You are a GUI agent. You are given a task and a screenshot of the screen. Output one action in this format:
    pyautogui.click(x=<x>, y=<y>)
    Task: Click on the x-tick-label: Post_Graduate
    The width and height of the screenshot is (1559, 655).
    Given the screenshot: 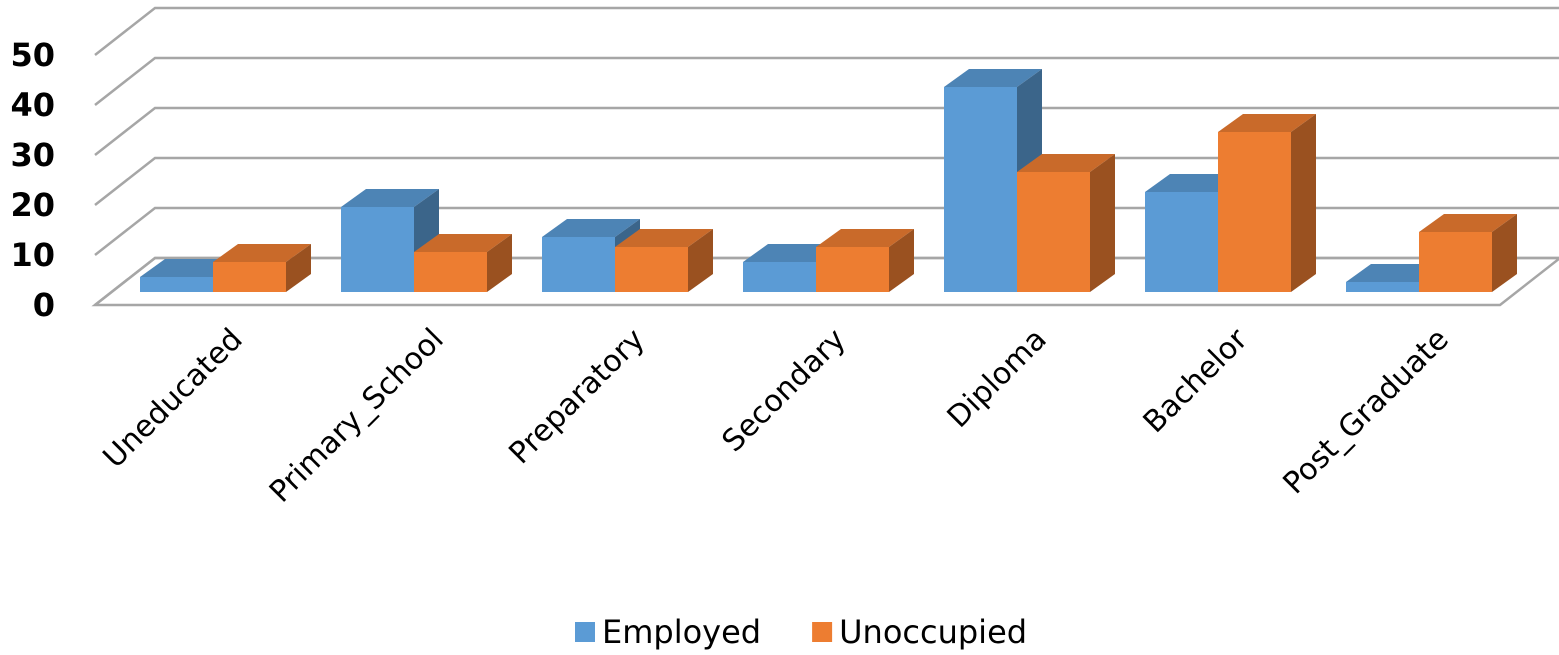 What is the action you would take?
    pyautogui.click(x=1365, y=411)
    